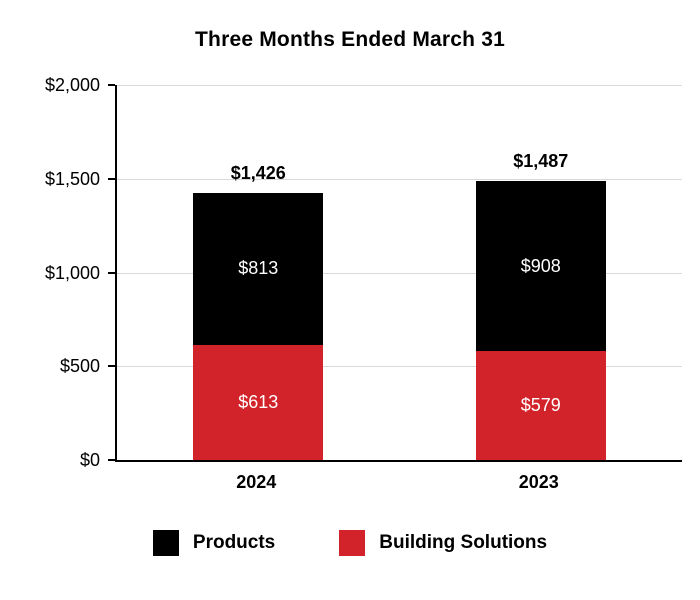  Describe the element at coordinates (79, 366) in the screenshot. I see `y-tick-label: $500` at that location.